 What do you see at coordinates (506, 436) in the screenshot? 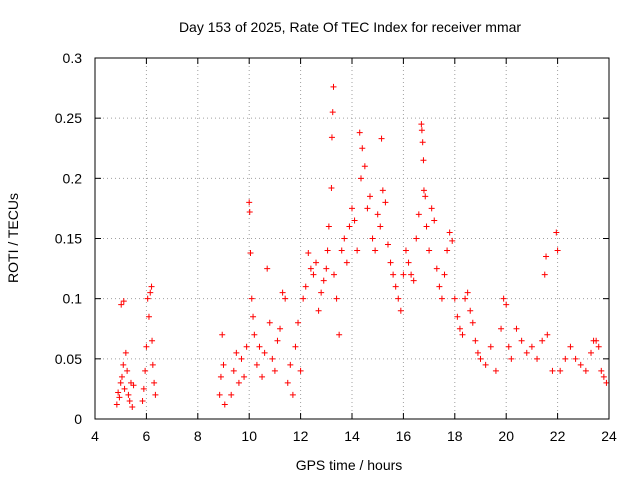
I see `x-tick-label: 20` at bounding box center [506, 436].